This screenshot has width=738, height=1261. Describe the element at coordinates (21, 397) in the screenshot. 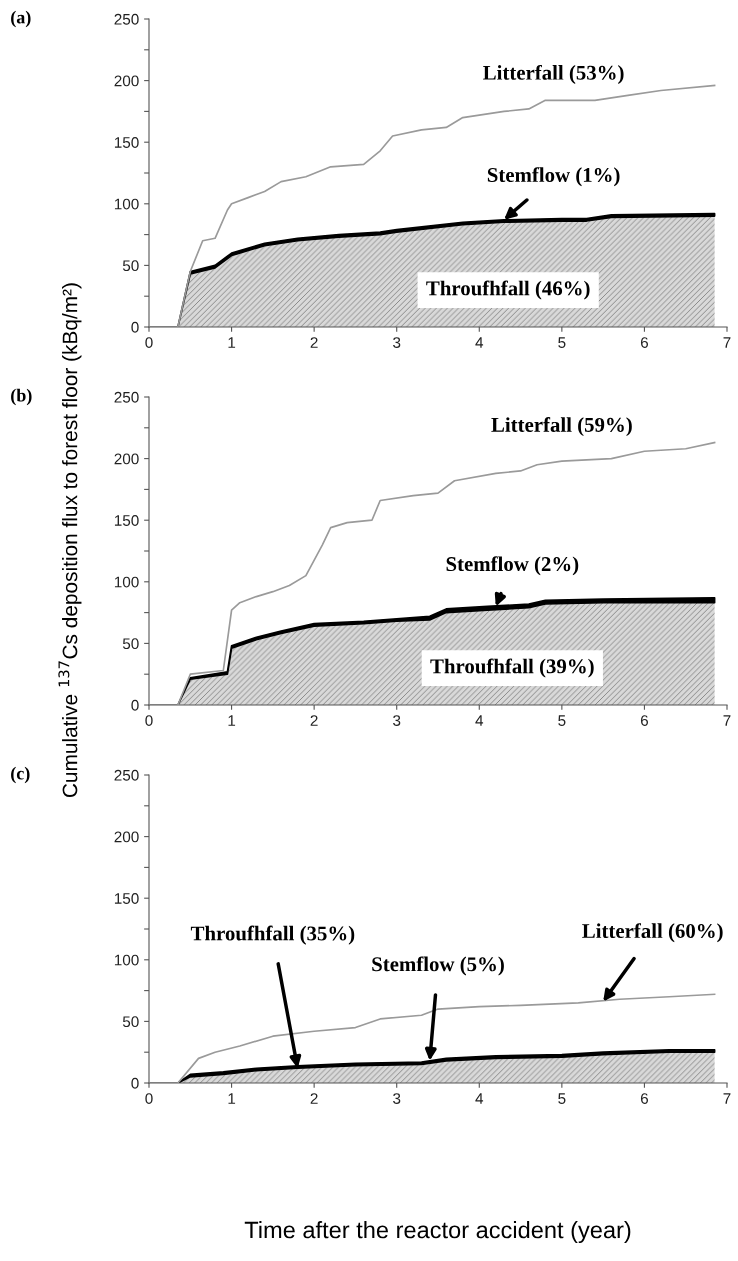

I see `chart-title: (b)` at that location.